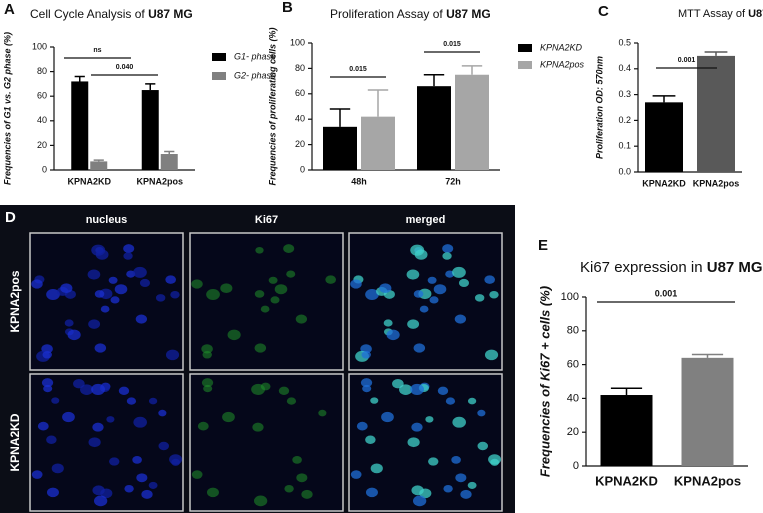 This screenshot has width=763, height=513. I want to click on row-label: KPNA2KD, so click(15, 442).